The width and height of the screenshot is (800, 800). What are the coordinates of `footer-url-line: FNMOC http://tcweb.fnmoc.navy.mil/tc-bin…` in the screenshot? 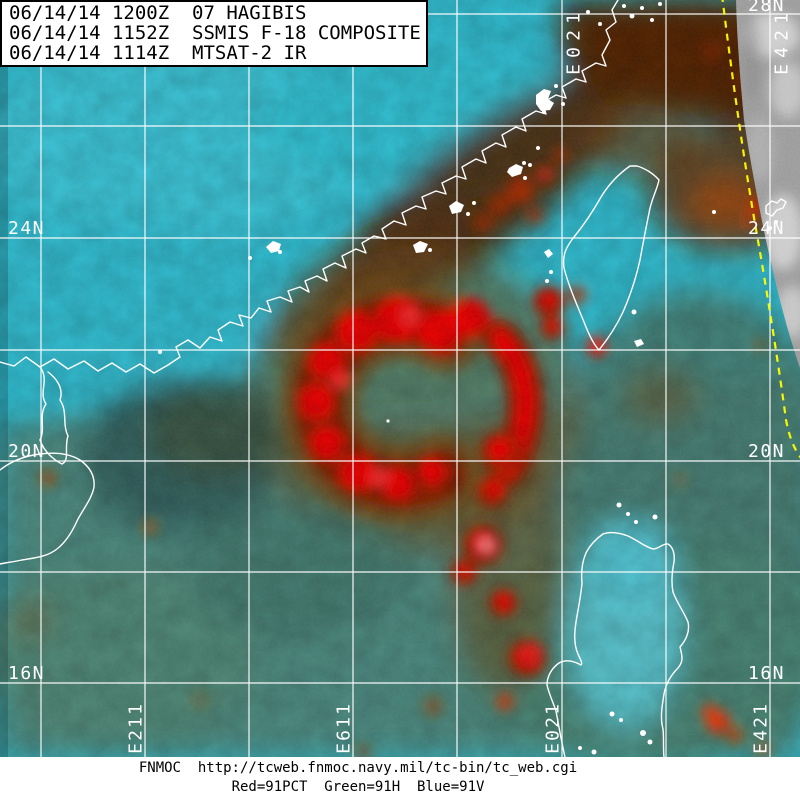 It's located at (358, 768).